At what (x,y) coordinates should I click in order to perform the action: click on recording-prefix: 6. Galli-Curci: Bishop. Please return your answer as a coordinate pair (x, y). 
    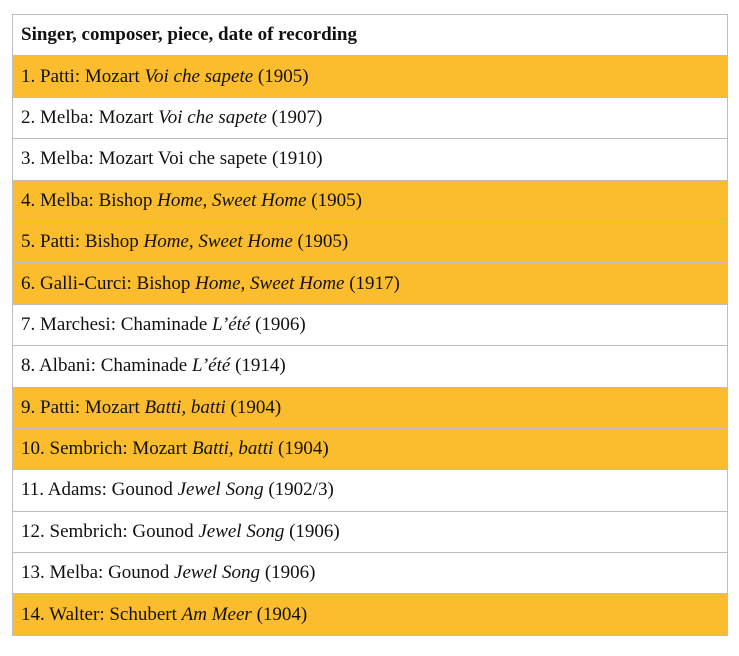
    Looking at the image, I should click on (108, 283).